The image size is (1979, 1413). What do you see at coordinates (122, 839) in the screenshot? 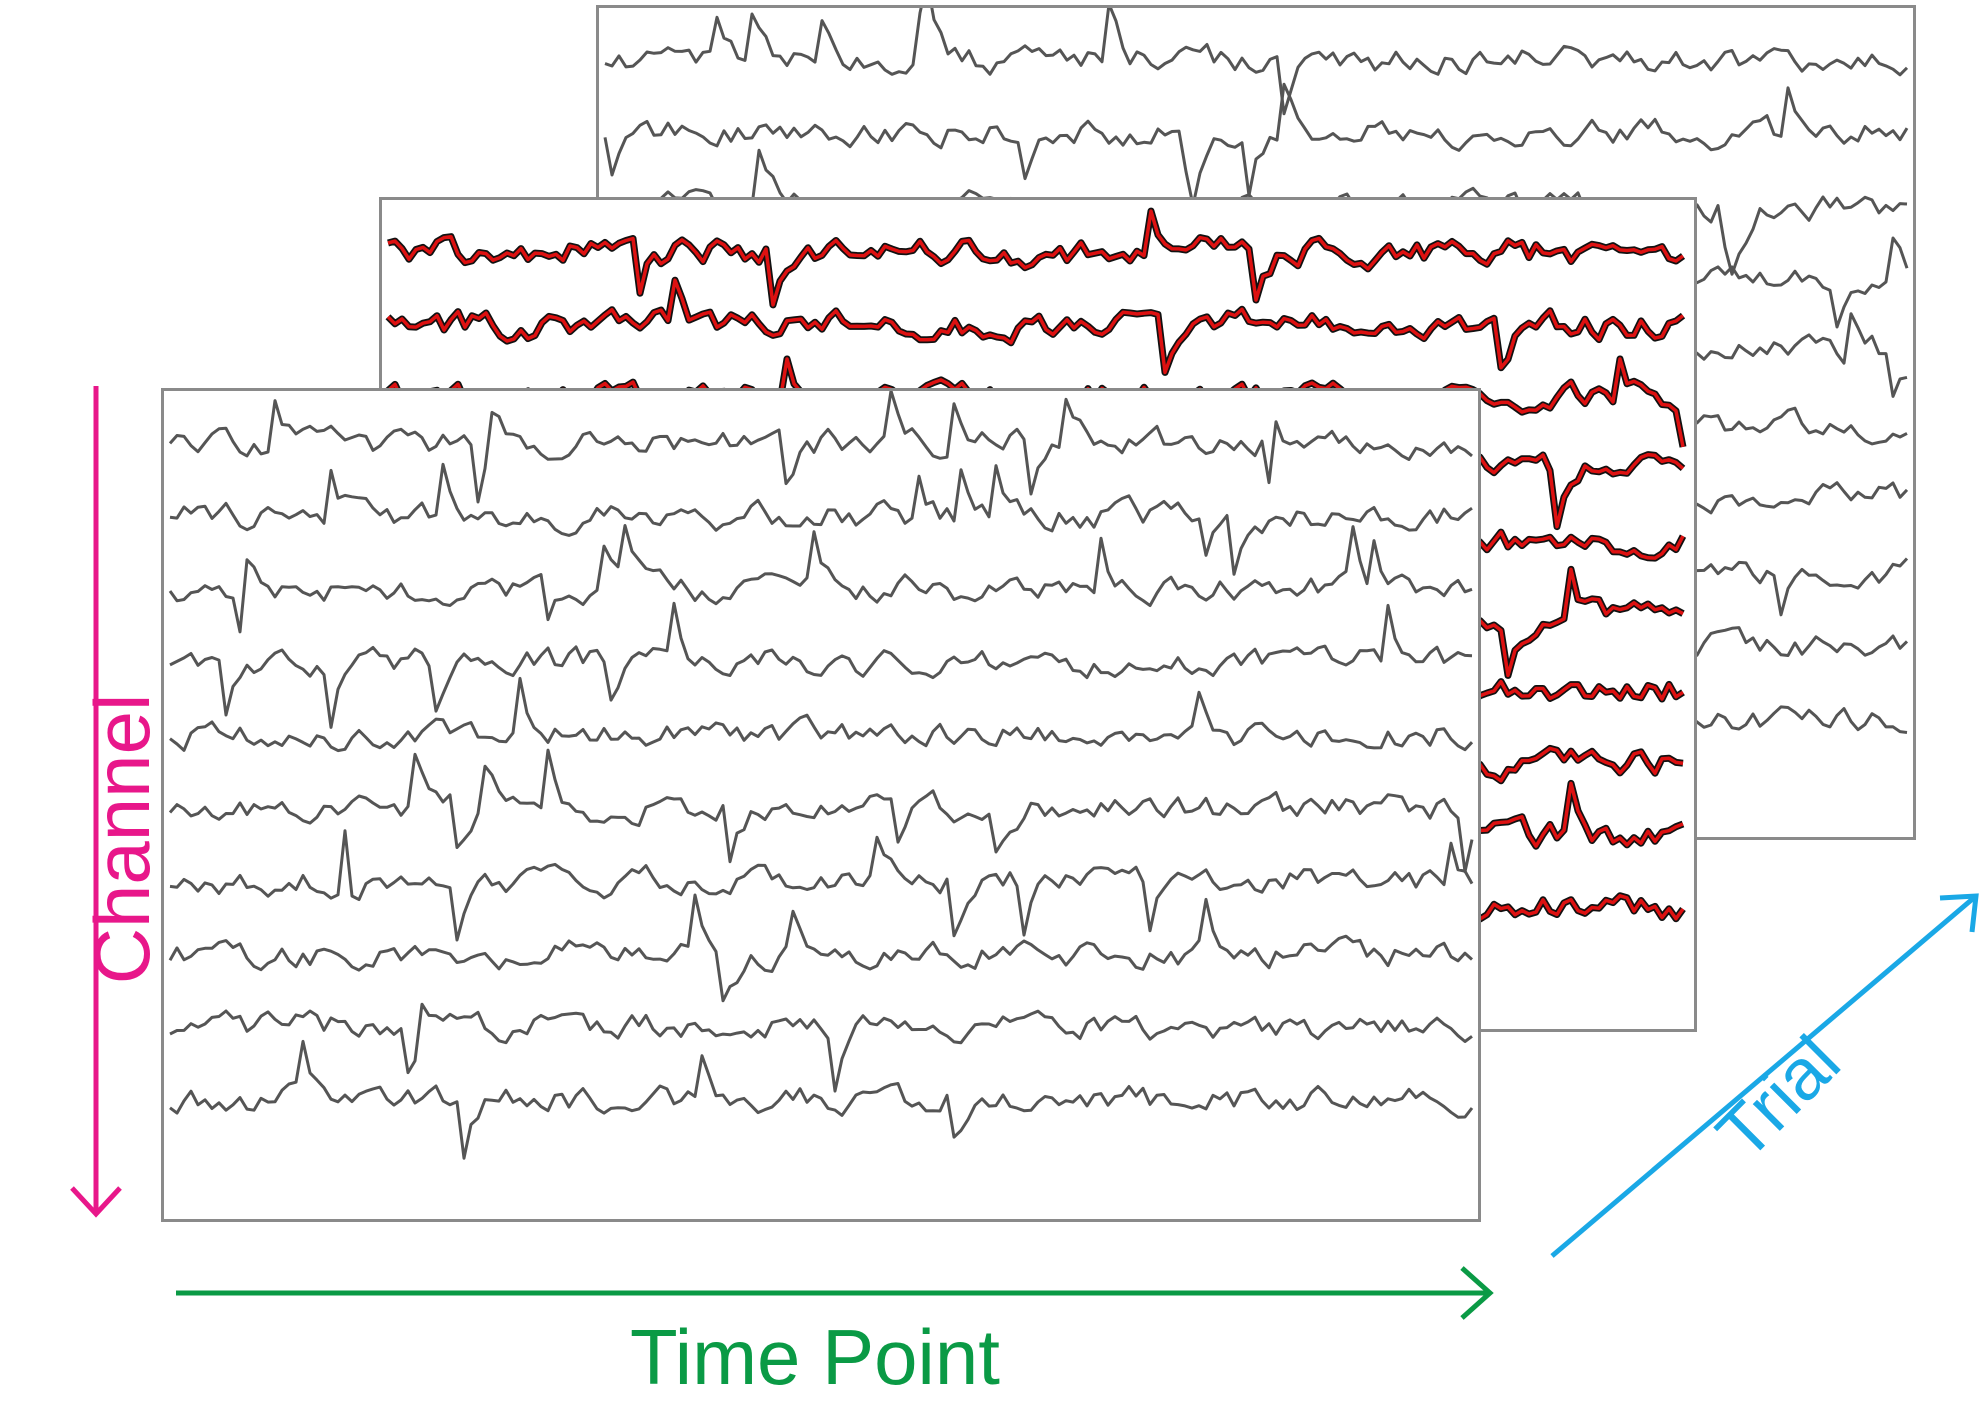
I see `channel-axis-label: Channel` at bounding box center [122, 839].